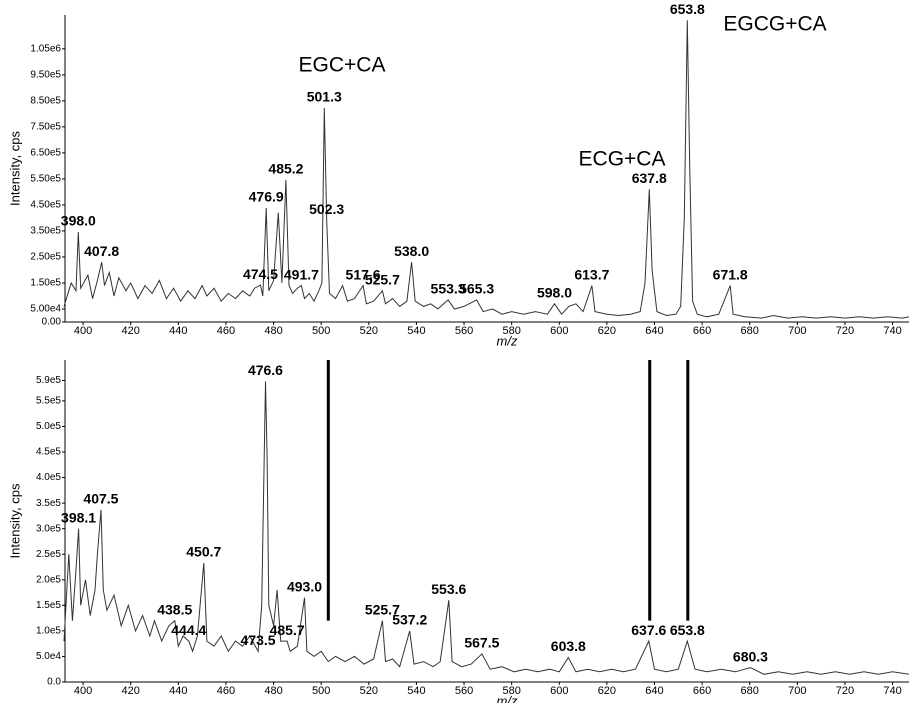  Describe the element at coordinates (591, 274) in the screenshot. I see `peak-label: 613.7` at that location.